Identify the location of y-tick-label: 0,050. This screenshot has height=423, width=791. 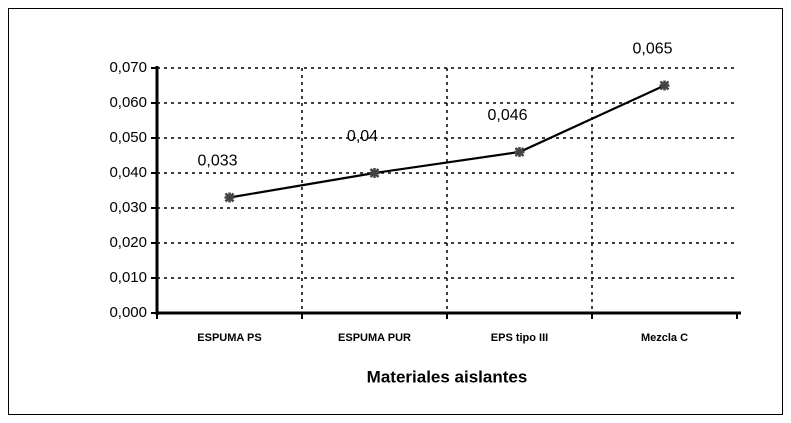
(128, 137).